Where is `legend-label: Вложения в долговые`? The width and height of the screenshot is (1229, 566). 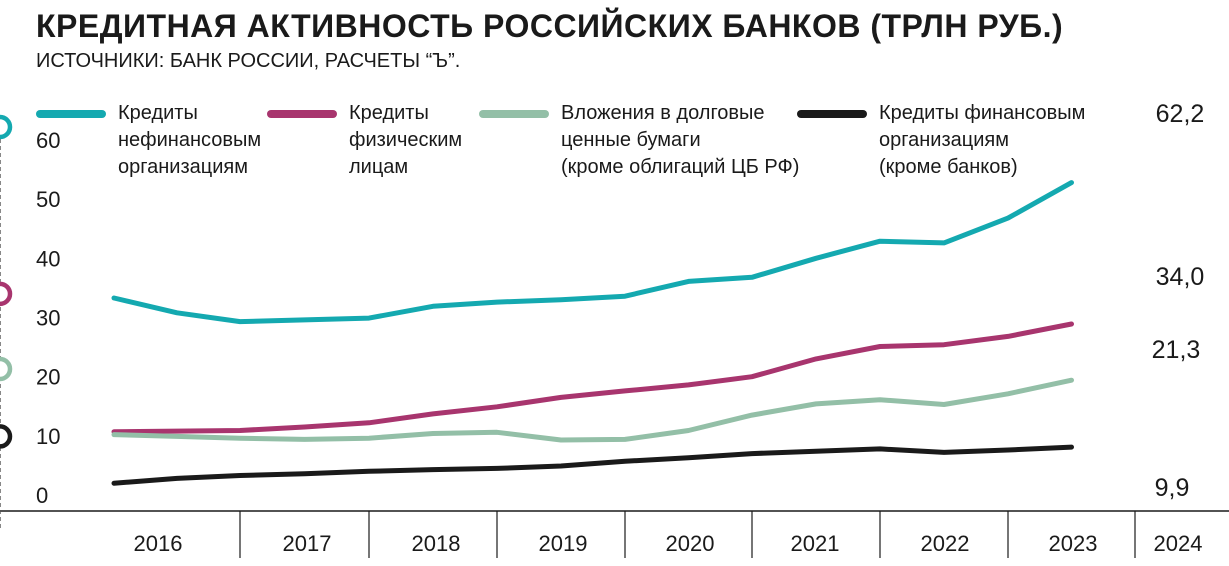 legend-label: Вложения в долговые is located at coordinates (663, 113).